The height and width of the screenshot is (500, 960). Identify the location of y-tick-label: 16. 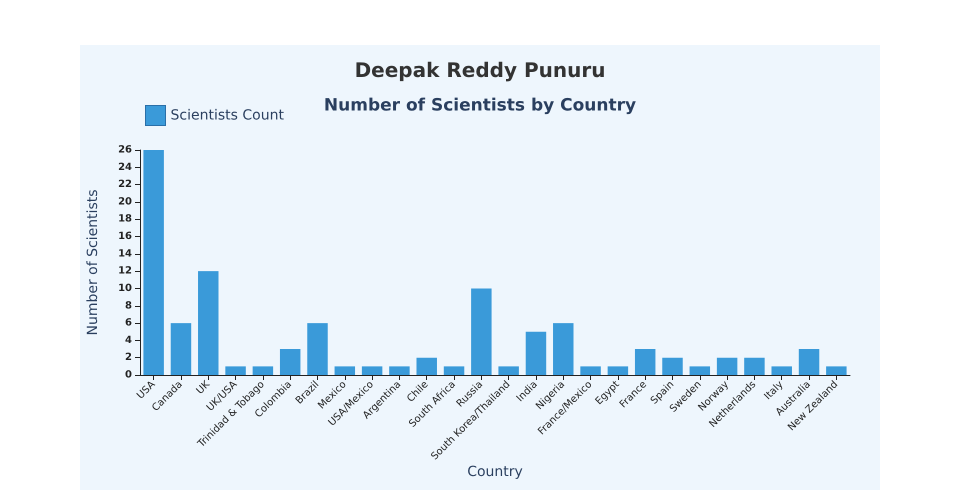
(125, 236).